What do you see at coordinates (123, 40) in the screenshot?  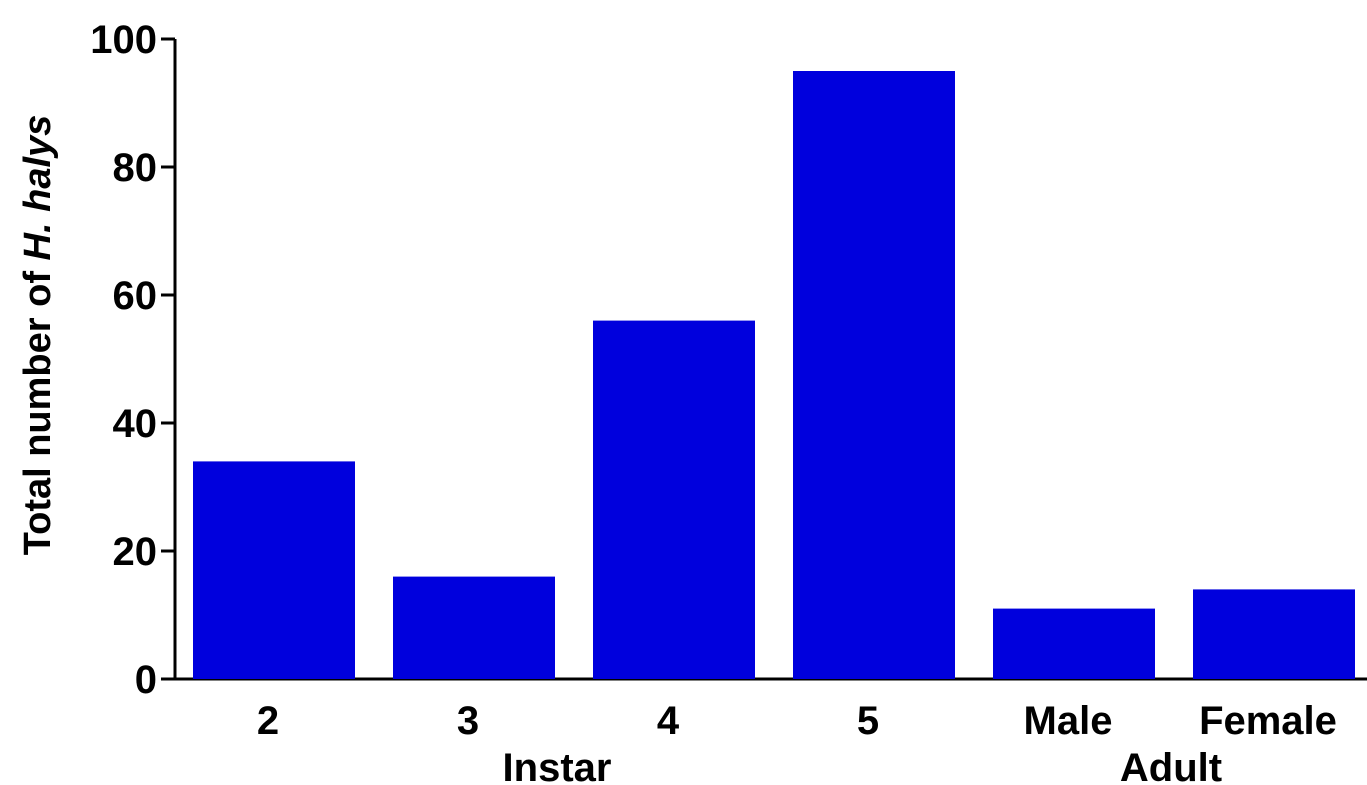 I see `y-tick-label-100: 100` at bounding box center [123, 40].